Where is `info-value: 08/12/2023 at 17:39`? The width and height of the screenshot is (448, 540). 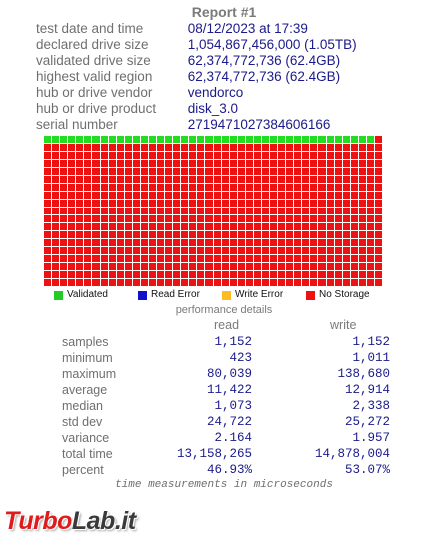
info-value: 08/12/2023 at 17:39 is located at coordinates (247, 28).